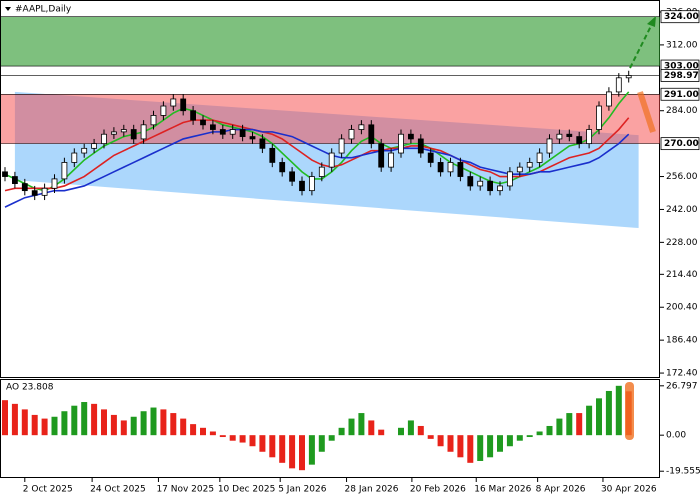  I want to click on level-label: 291.00, so click(681, 95).